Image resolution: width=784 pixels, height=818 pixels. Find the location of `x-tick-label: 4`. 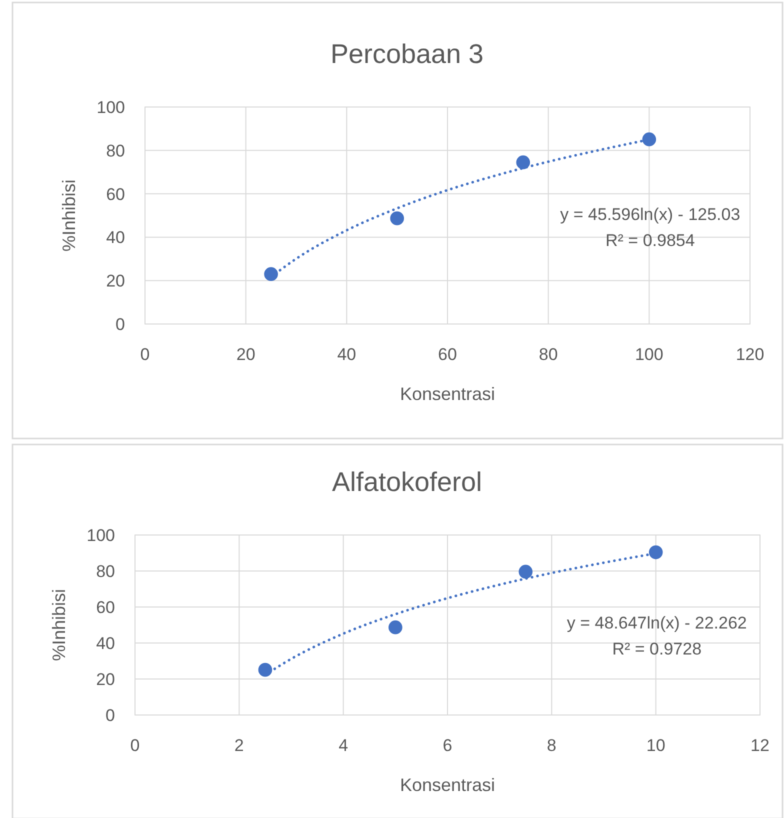

x-tick-label: 4 is located at coordinates (343, 745).